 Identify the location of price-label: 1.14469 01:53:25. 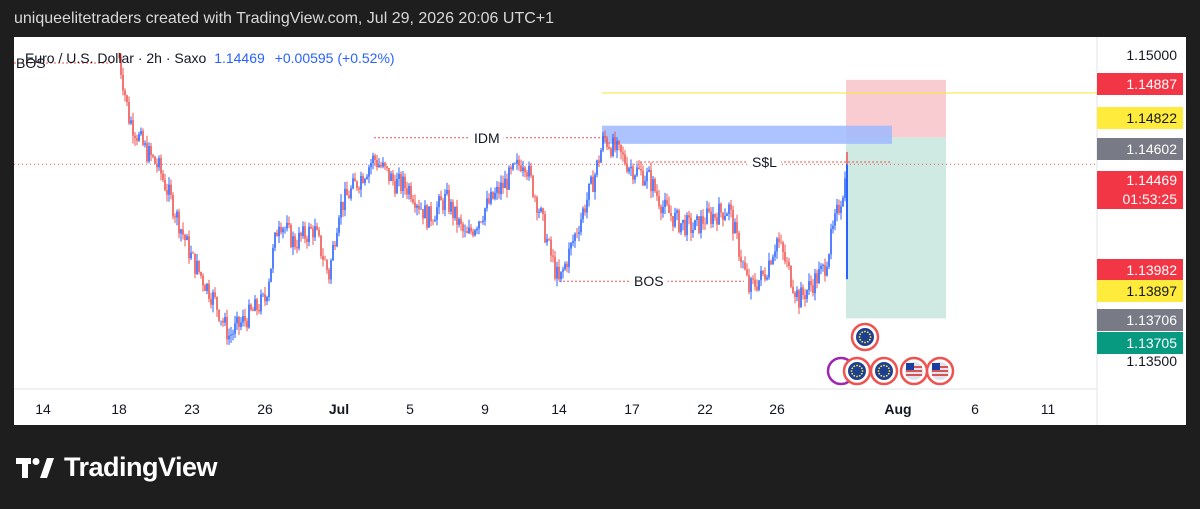
(1140, 190).